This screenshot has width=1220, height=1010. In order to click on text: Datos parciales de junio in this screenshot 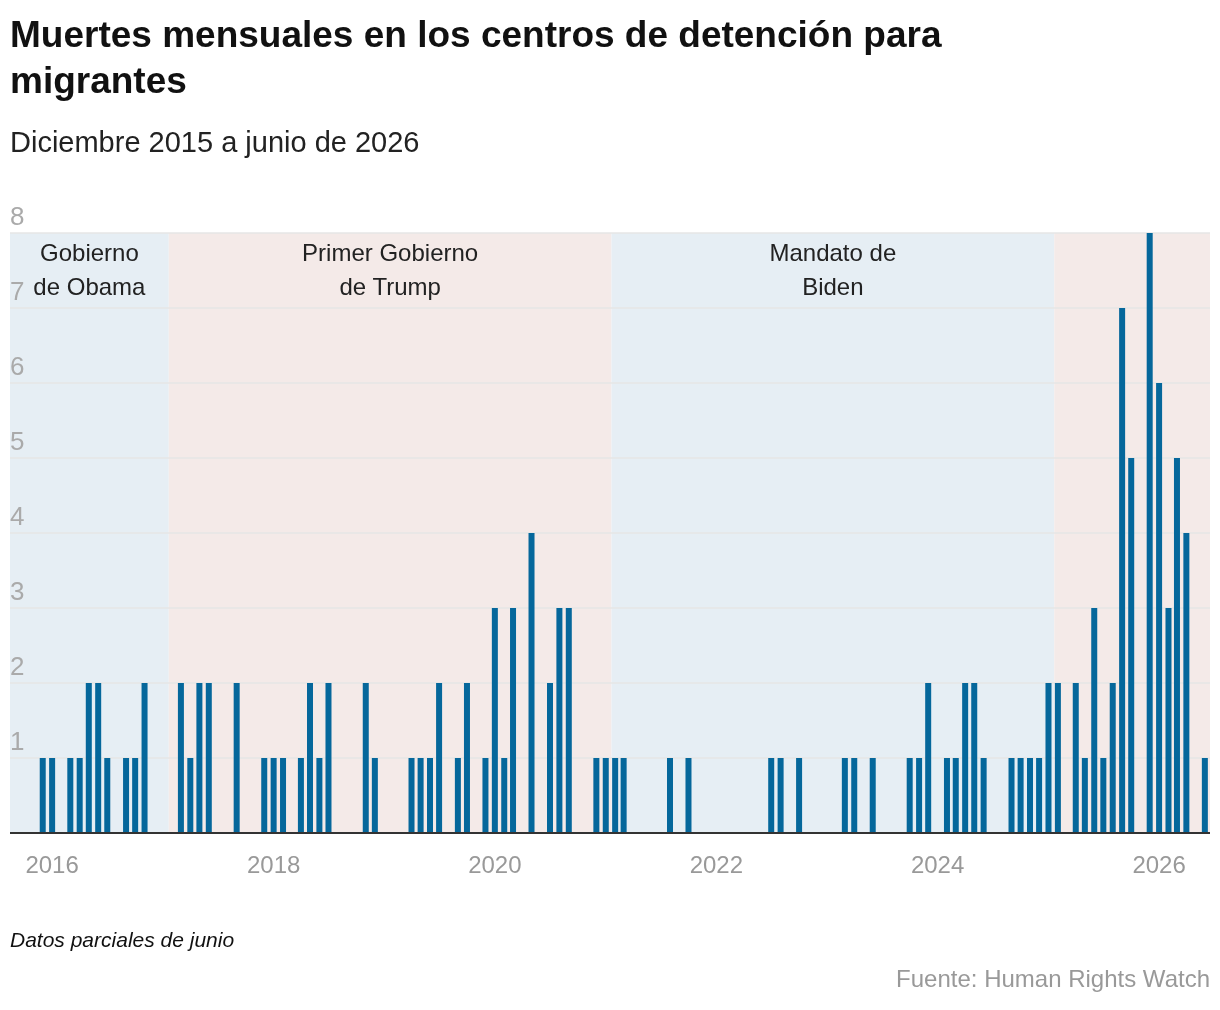, I will do `click(122, 940)`.